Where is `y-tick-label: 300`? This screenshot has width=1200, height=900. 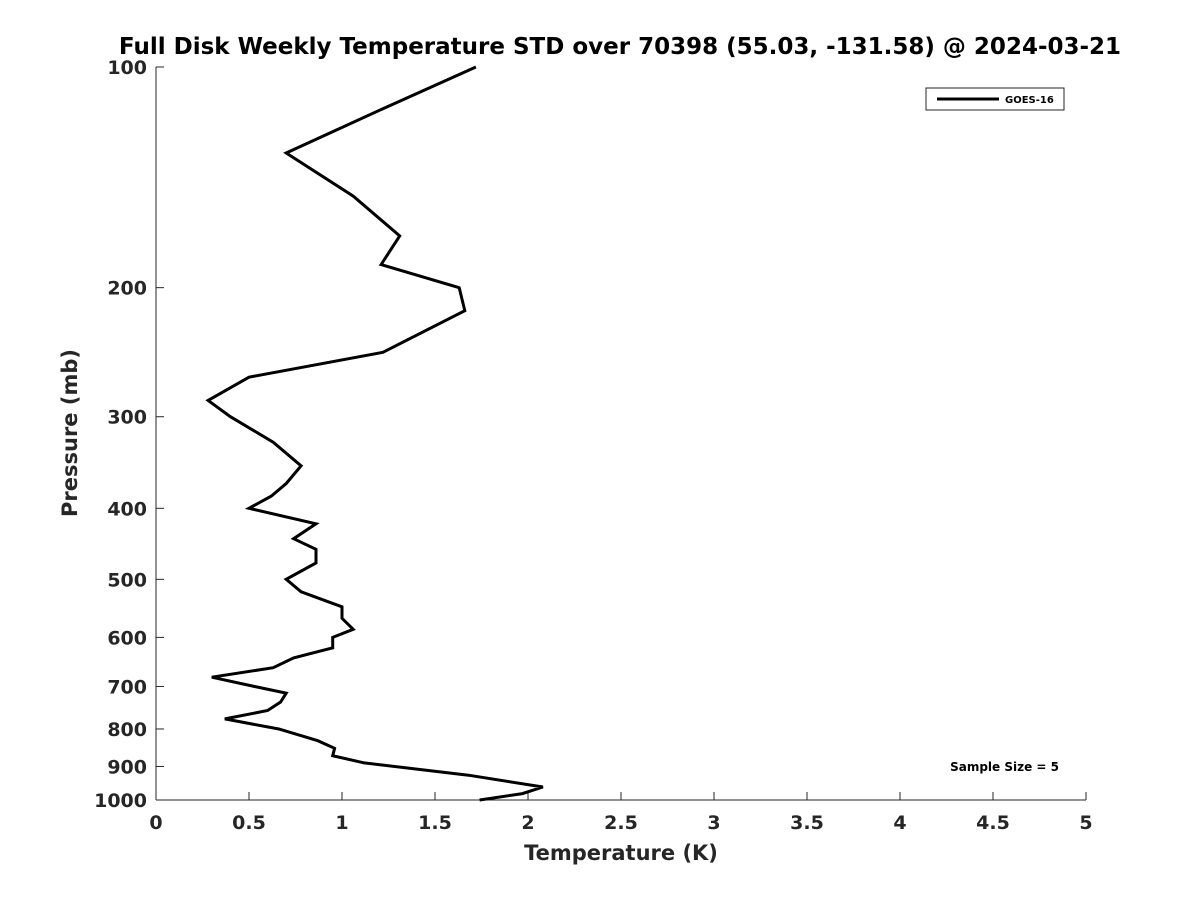
y-tick-label: 300 is located at coordinates (127, 418).